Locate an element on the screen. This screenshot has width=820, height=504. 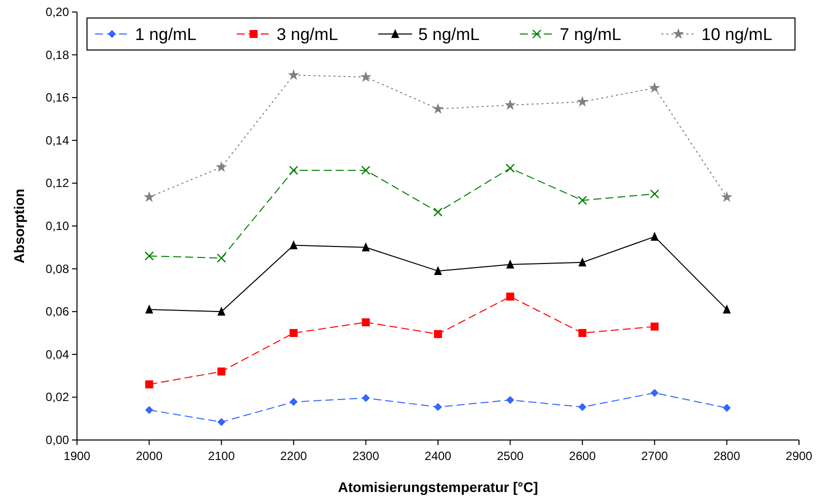
legend-label: 7 ng/mL is located at coordinates (591, 34).